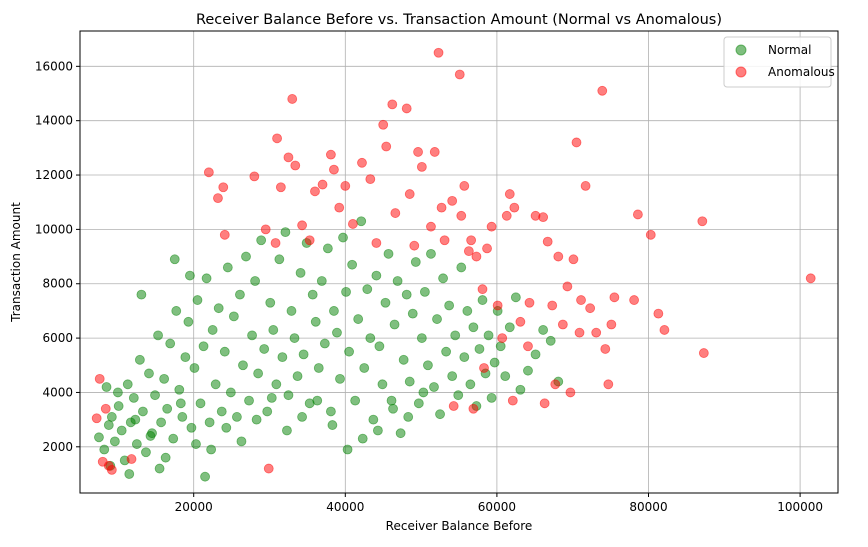 The height and width of the screenshot is (547, 868). I want to click on x-axis-label: Receiver Balance Before, so click(459, 526).